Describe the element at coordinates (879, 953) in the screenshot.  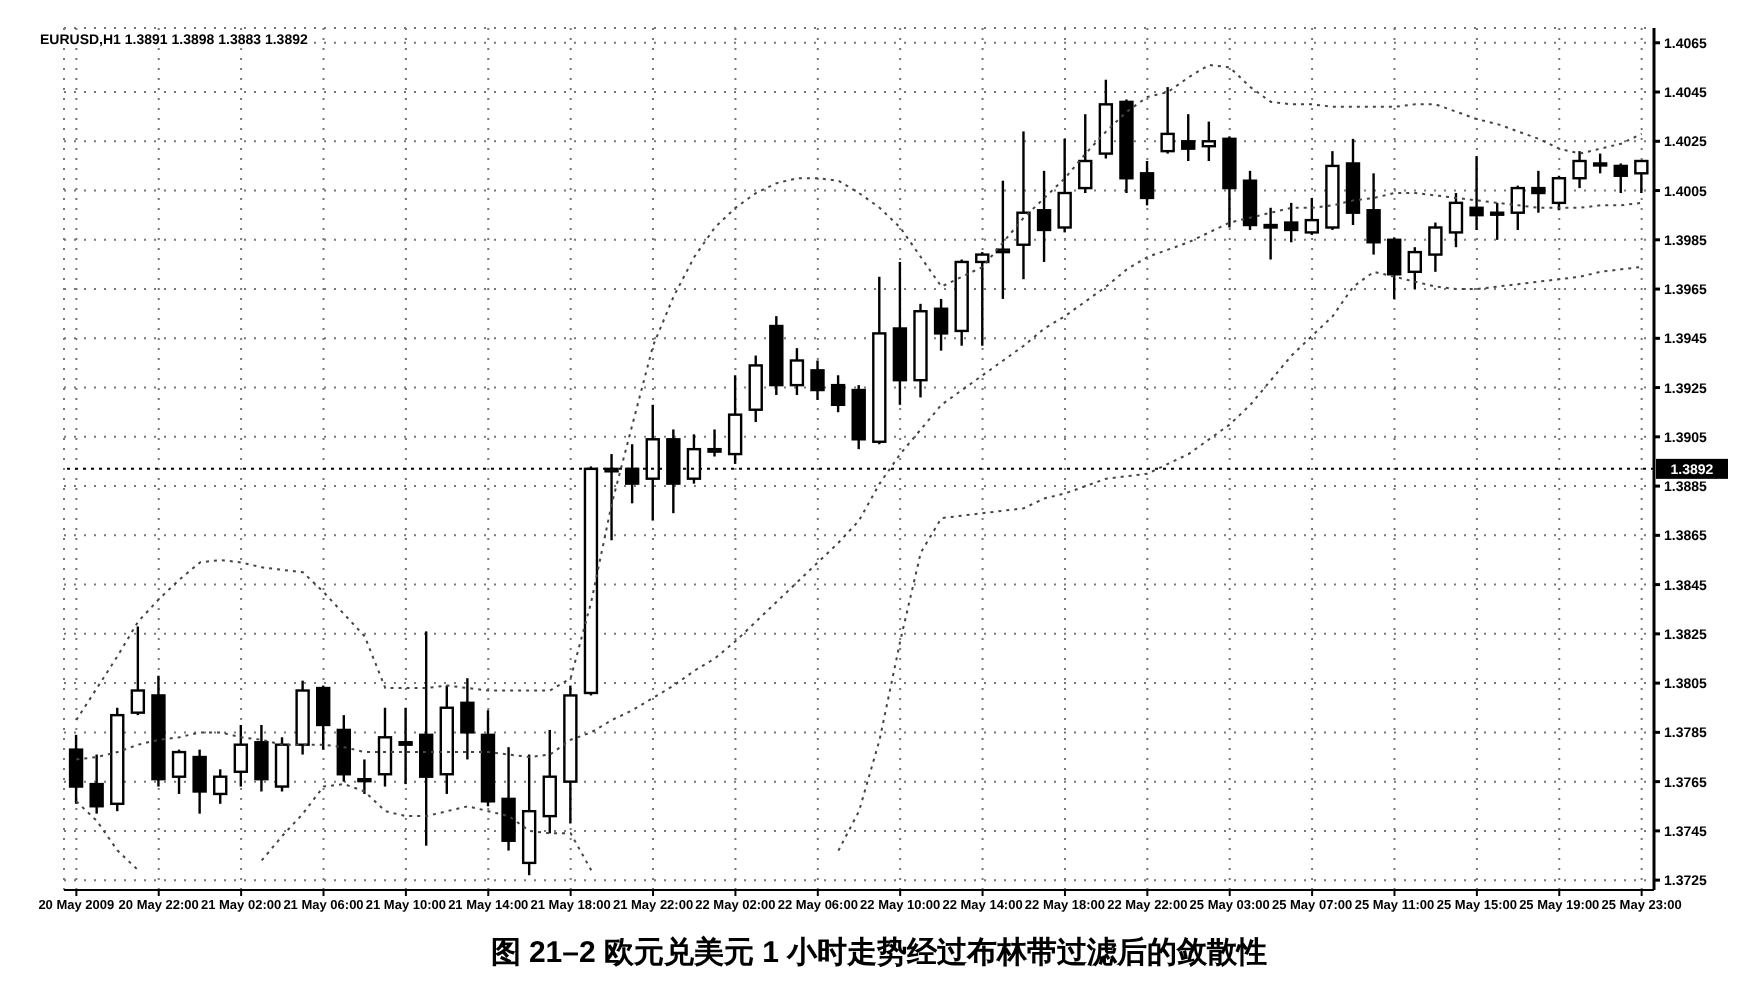
I see `text: 图 21–2 欧元兑美元 1 小时走势经过布林带过滤后的敛散性` at that location.